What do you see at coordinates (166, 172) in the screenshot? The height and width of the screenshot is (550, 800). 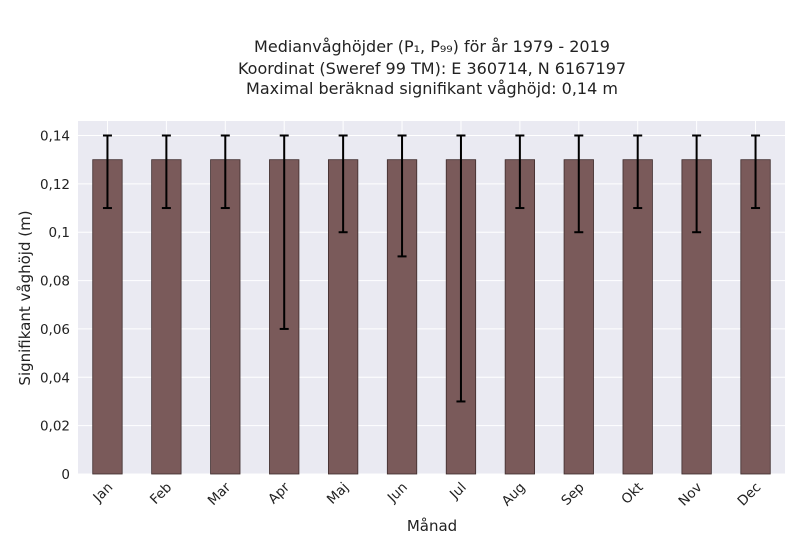 I see `error-bar-feb` at bounding box center [166, 172].